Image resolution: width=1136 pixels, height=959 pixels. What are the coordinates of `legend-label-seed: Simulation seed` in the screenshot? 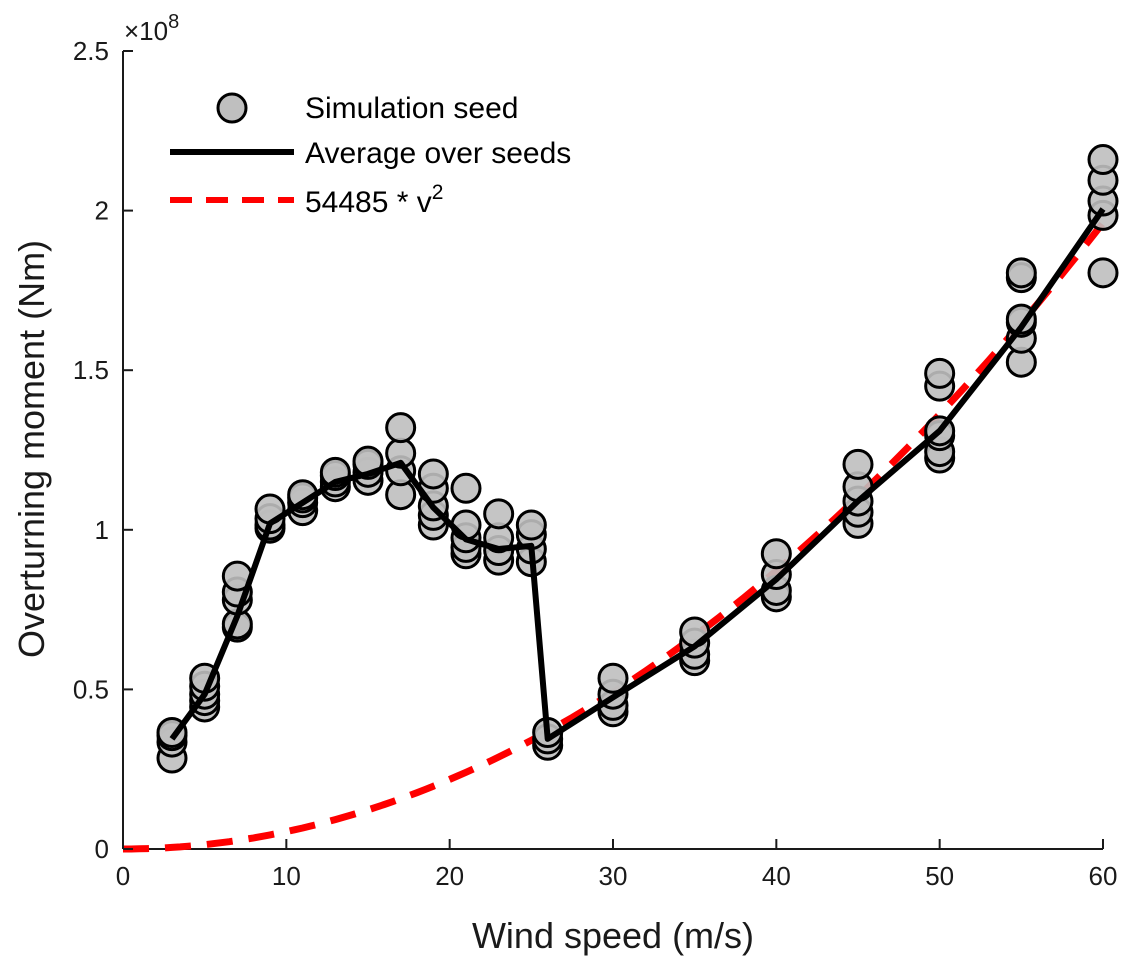 It's located at (411, 108).